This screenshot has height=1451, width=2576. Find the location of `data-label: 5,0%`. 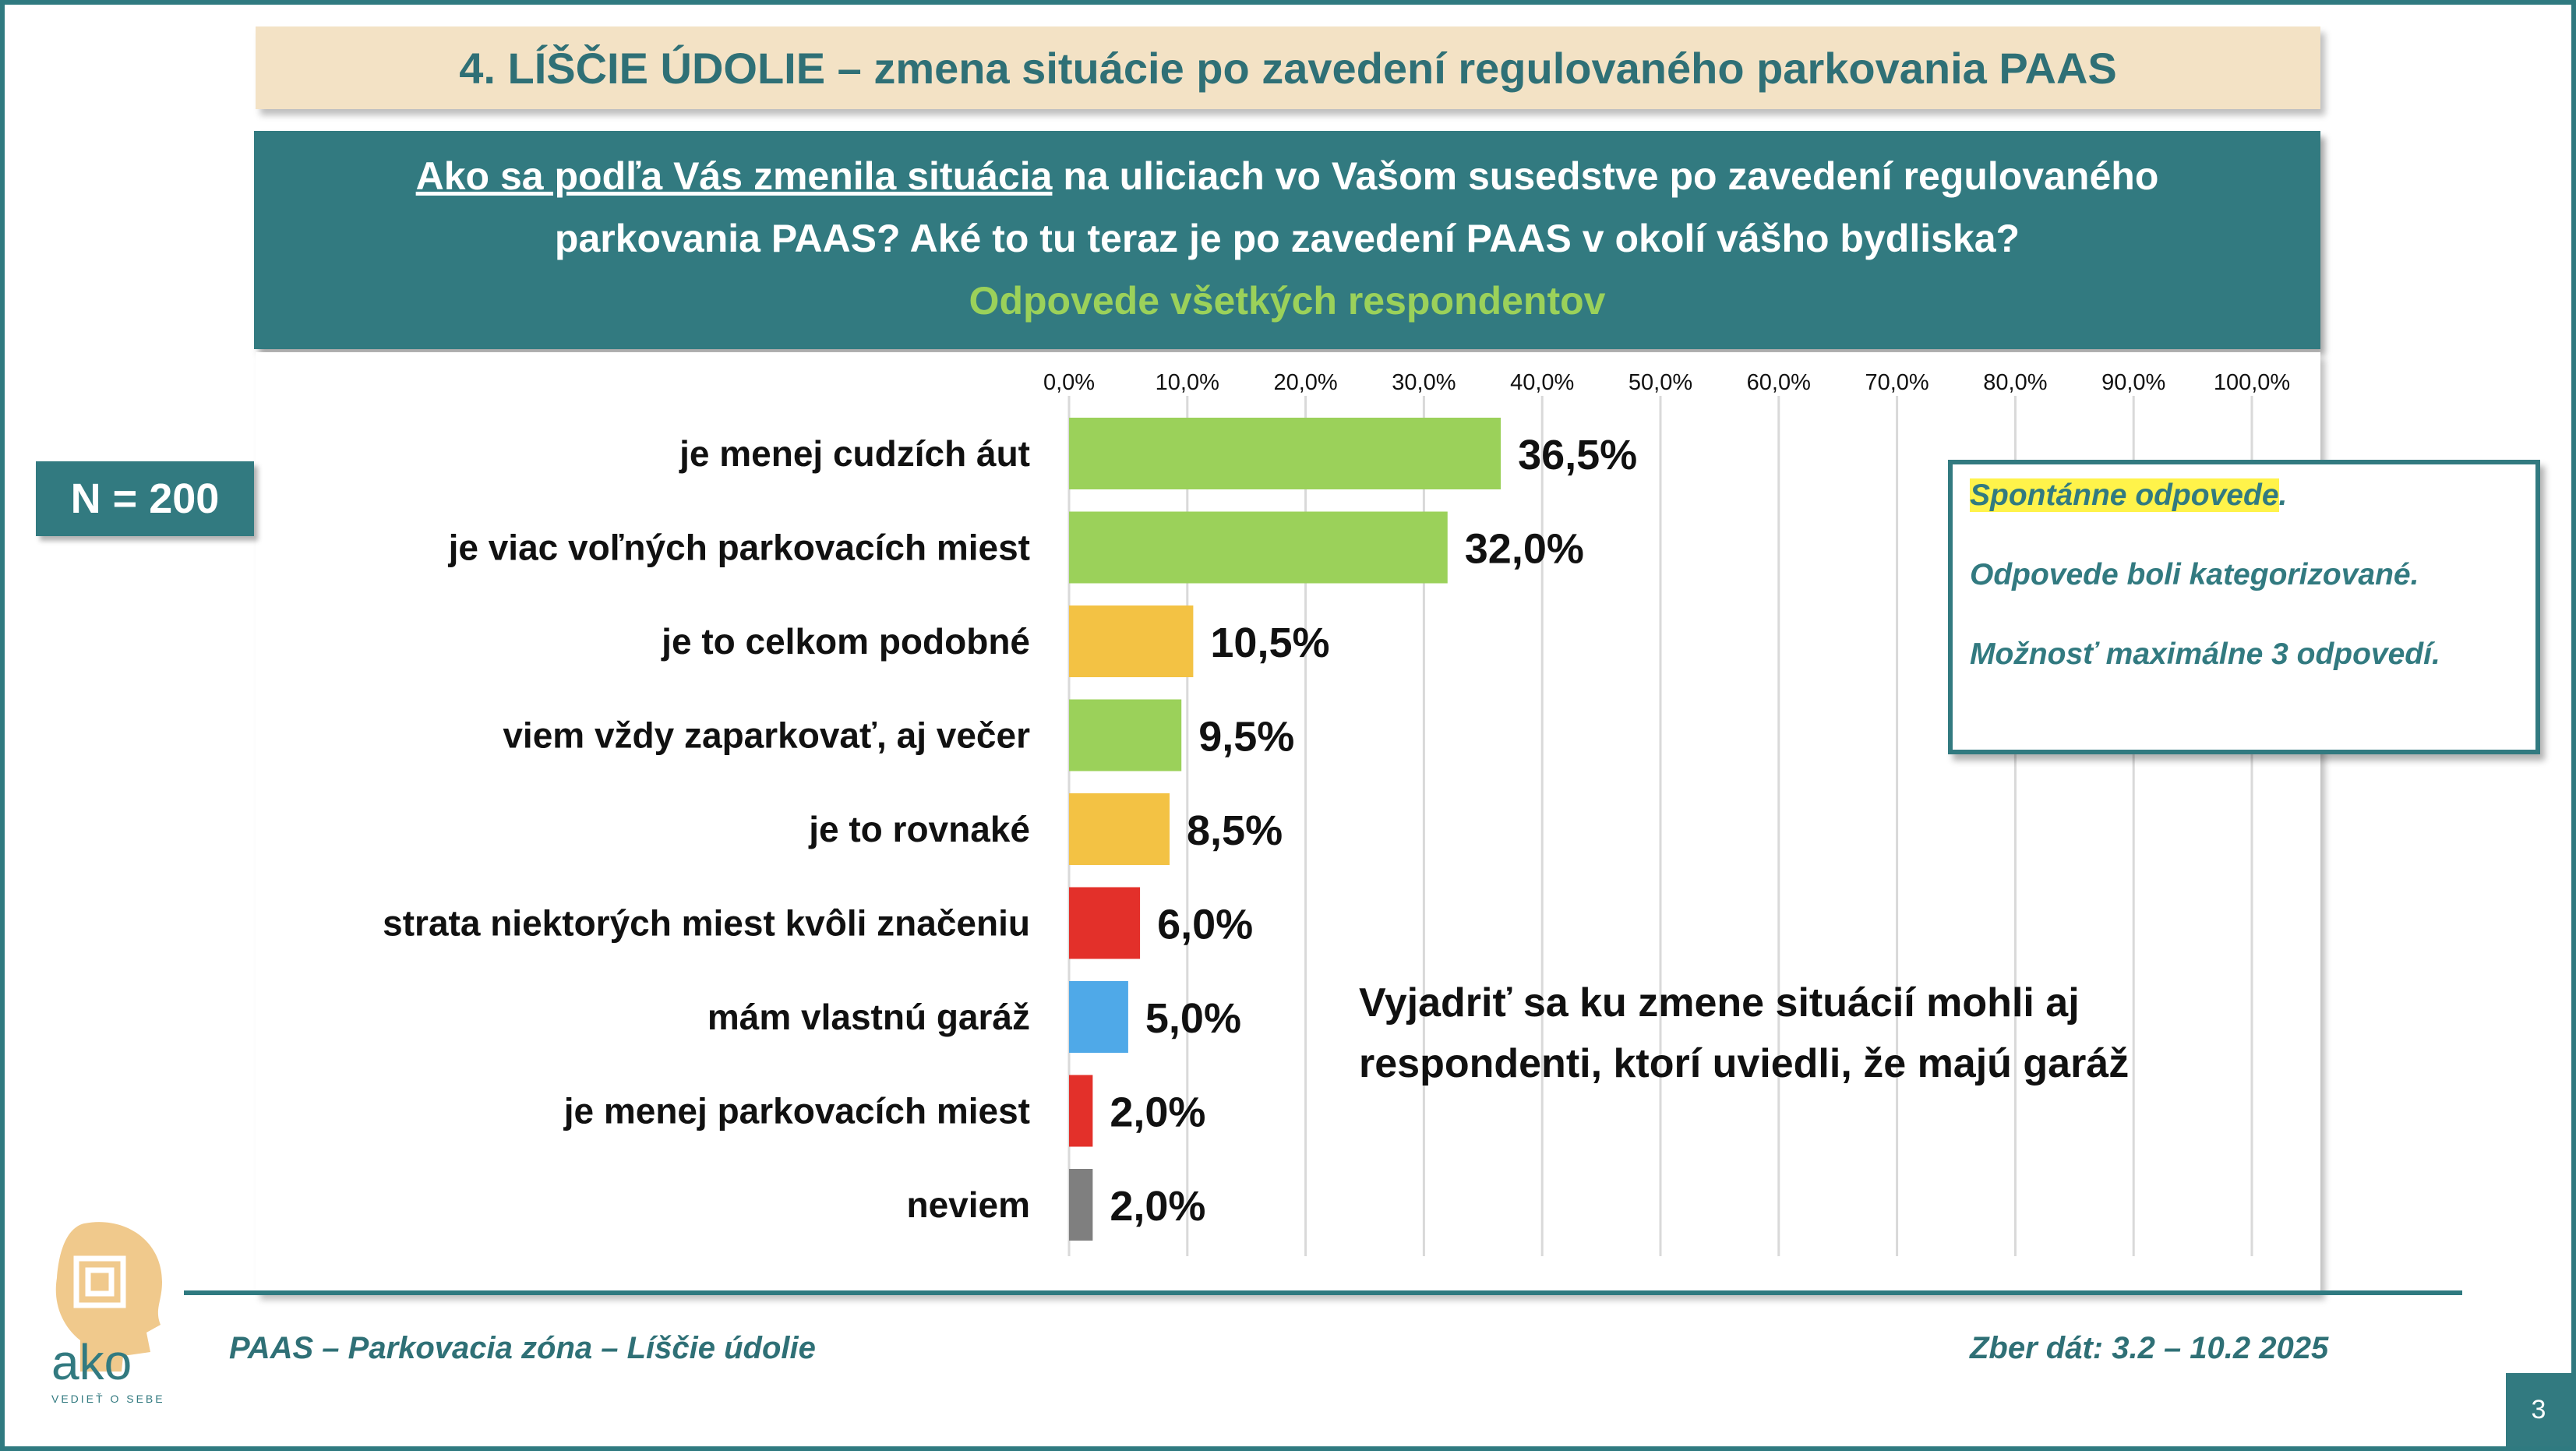

data-label: 5,0% is located at coordinates (1193, 1019).